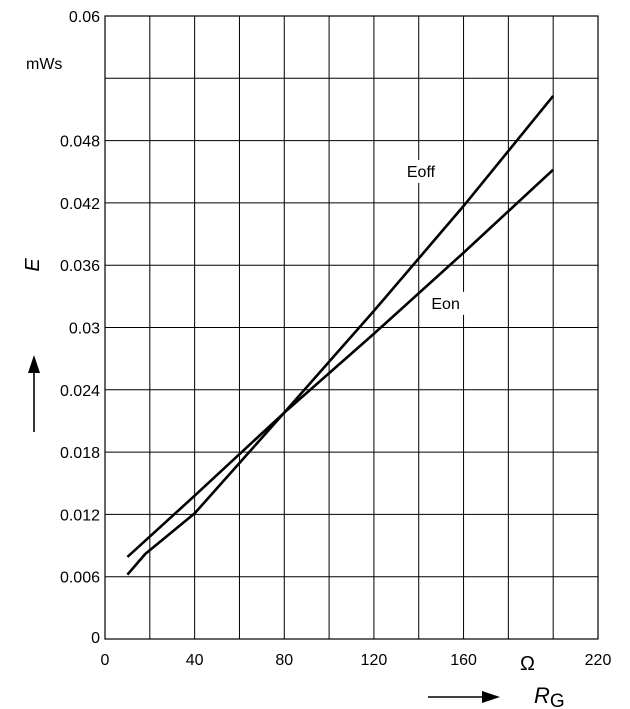  I want to click on series-label-eon: Eon, so click(445, 304).